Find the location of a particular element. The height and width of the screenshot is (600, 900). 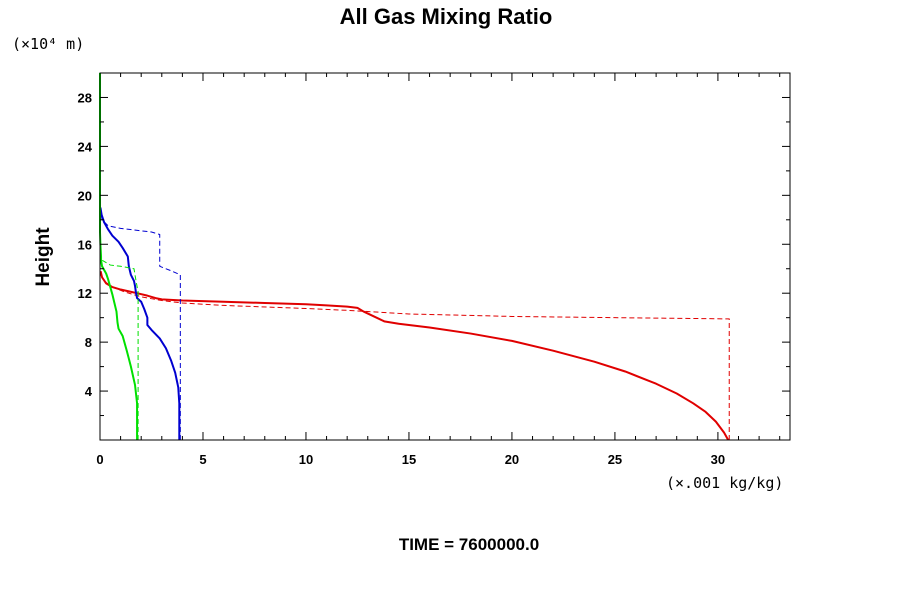

y-tick-label: 28 is located at coordinates (85, 97).